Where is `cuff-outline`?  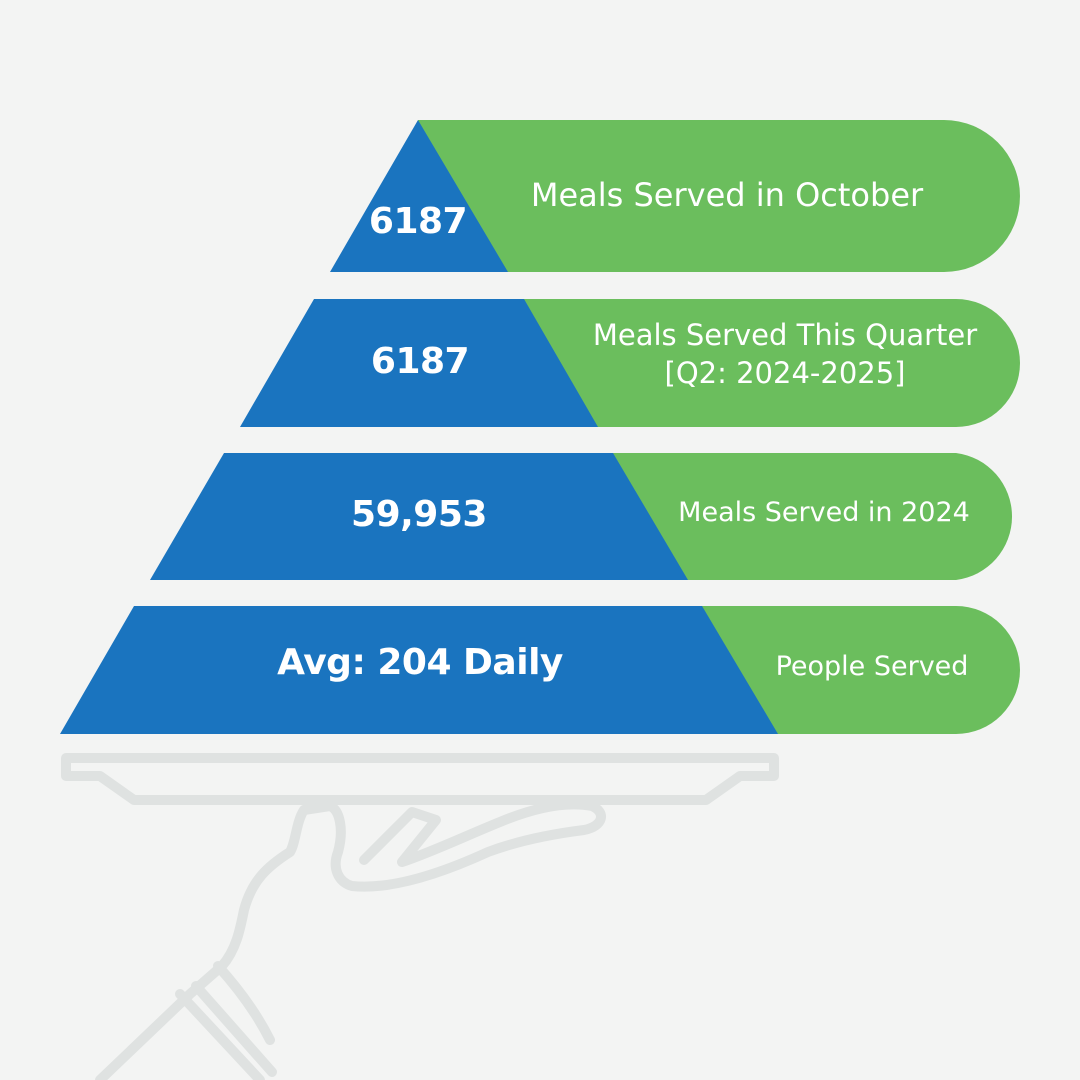
cuff-outline is located at coordinates (234, 1019).